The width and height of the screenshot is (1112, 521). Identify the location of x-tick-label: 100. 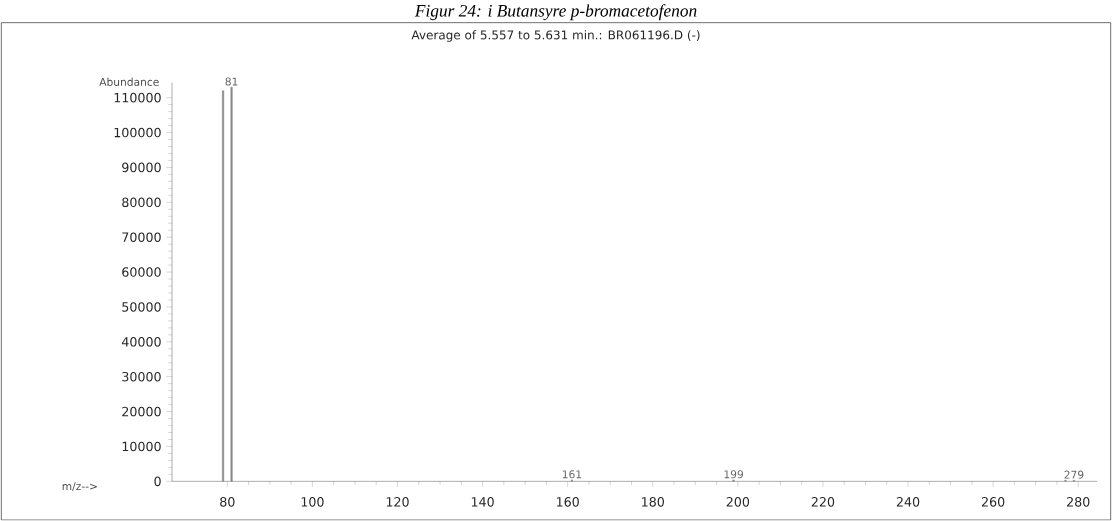
(312, 501).